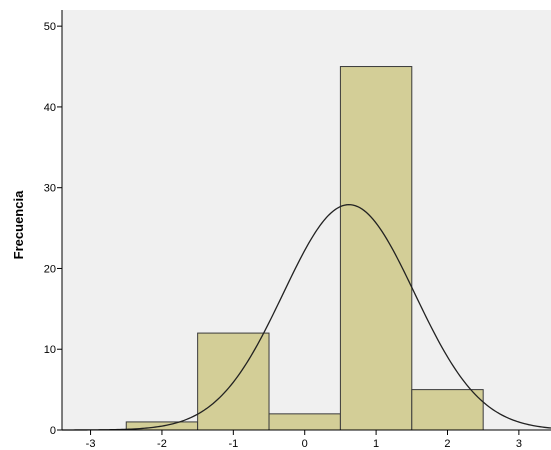 The width and height of the screenshot is (551, 450). Describe the element at coordinates (50, 108) in the screenshot. I see `y-tick-label: 40` at that location.